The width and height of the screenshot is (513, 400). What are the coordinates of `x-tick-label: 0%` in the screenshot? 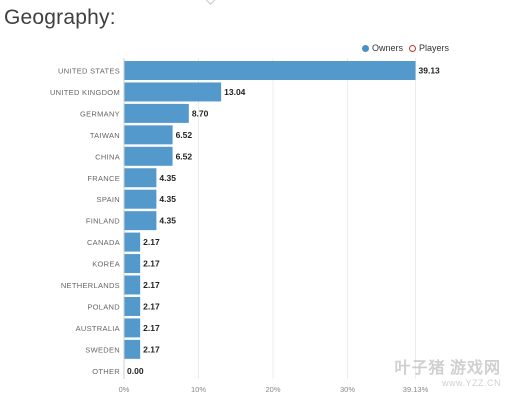 It's located at (124, 389).